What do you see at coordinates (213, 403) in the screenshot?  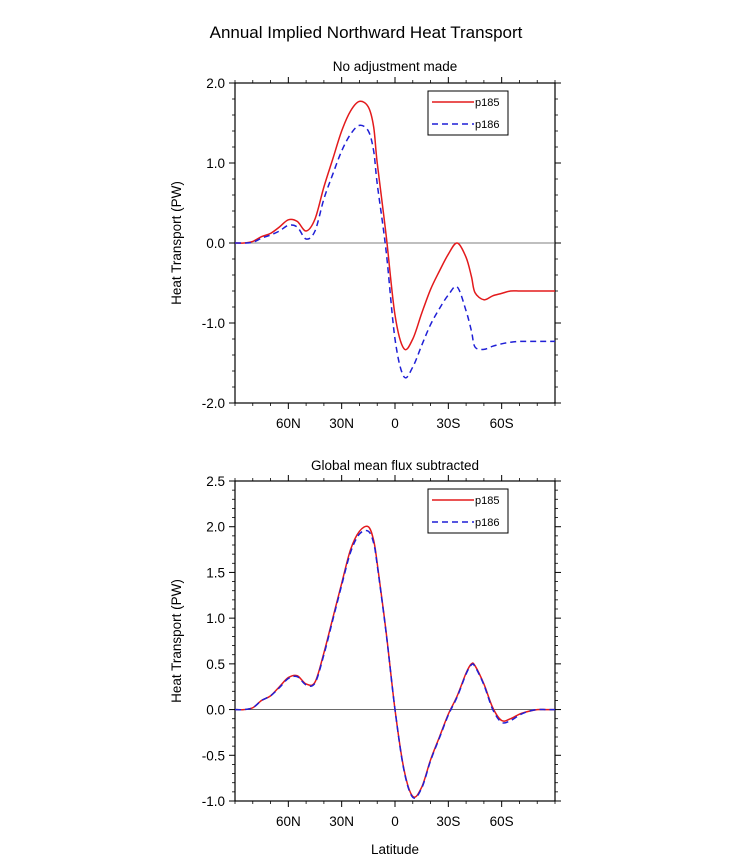 I see `y-tick-label: -2.0` at bounding box center [213, 403].